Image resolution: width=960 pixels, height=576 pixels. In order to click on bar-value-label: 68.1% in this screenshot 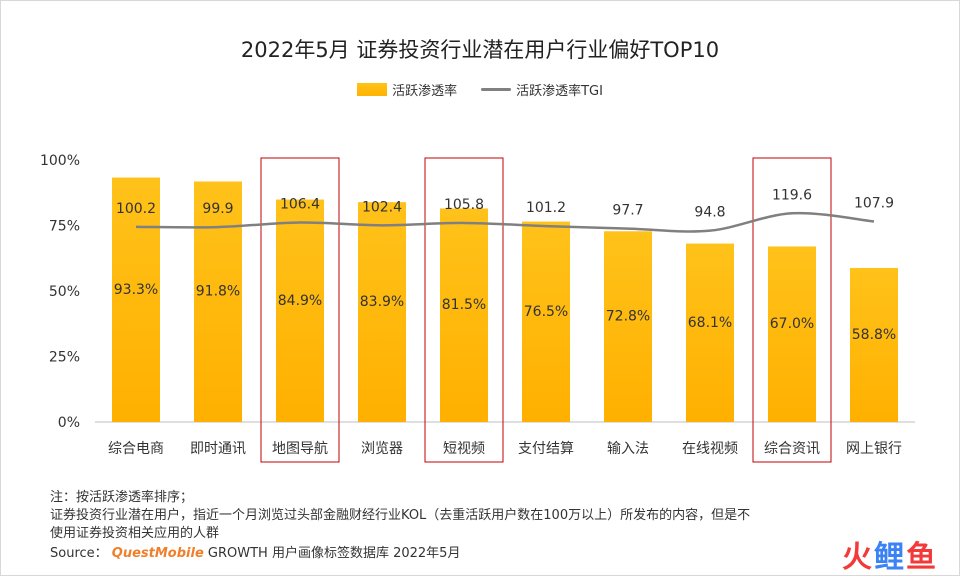, I will do `click(710, 323)`.